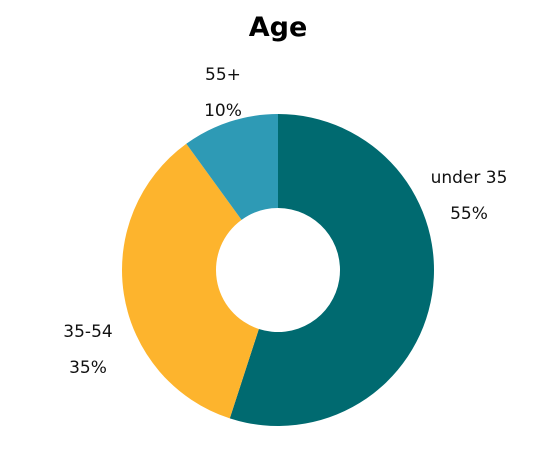 The width and height of the screenshot is (556, 471). I want to click on slice-value-label: 10%, so click(223, 111).